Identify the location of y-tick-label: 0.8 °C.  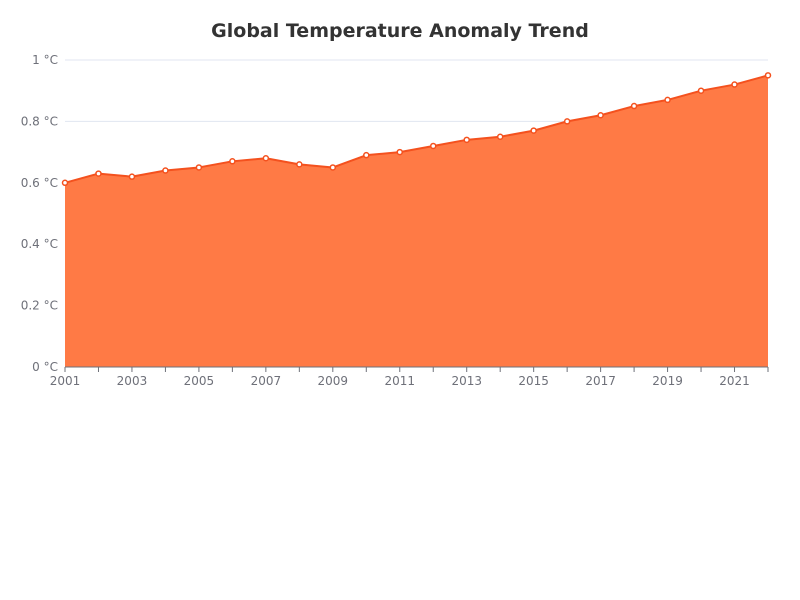
(39, 121).